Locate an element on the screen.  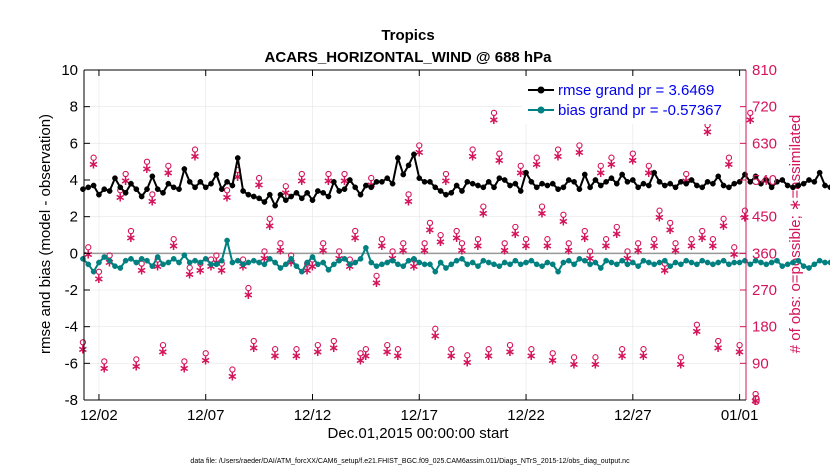
legend-swatch-marker is located at coordinates (541, 90).